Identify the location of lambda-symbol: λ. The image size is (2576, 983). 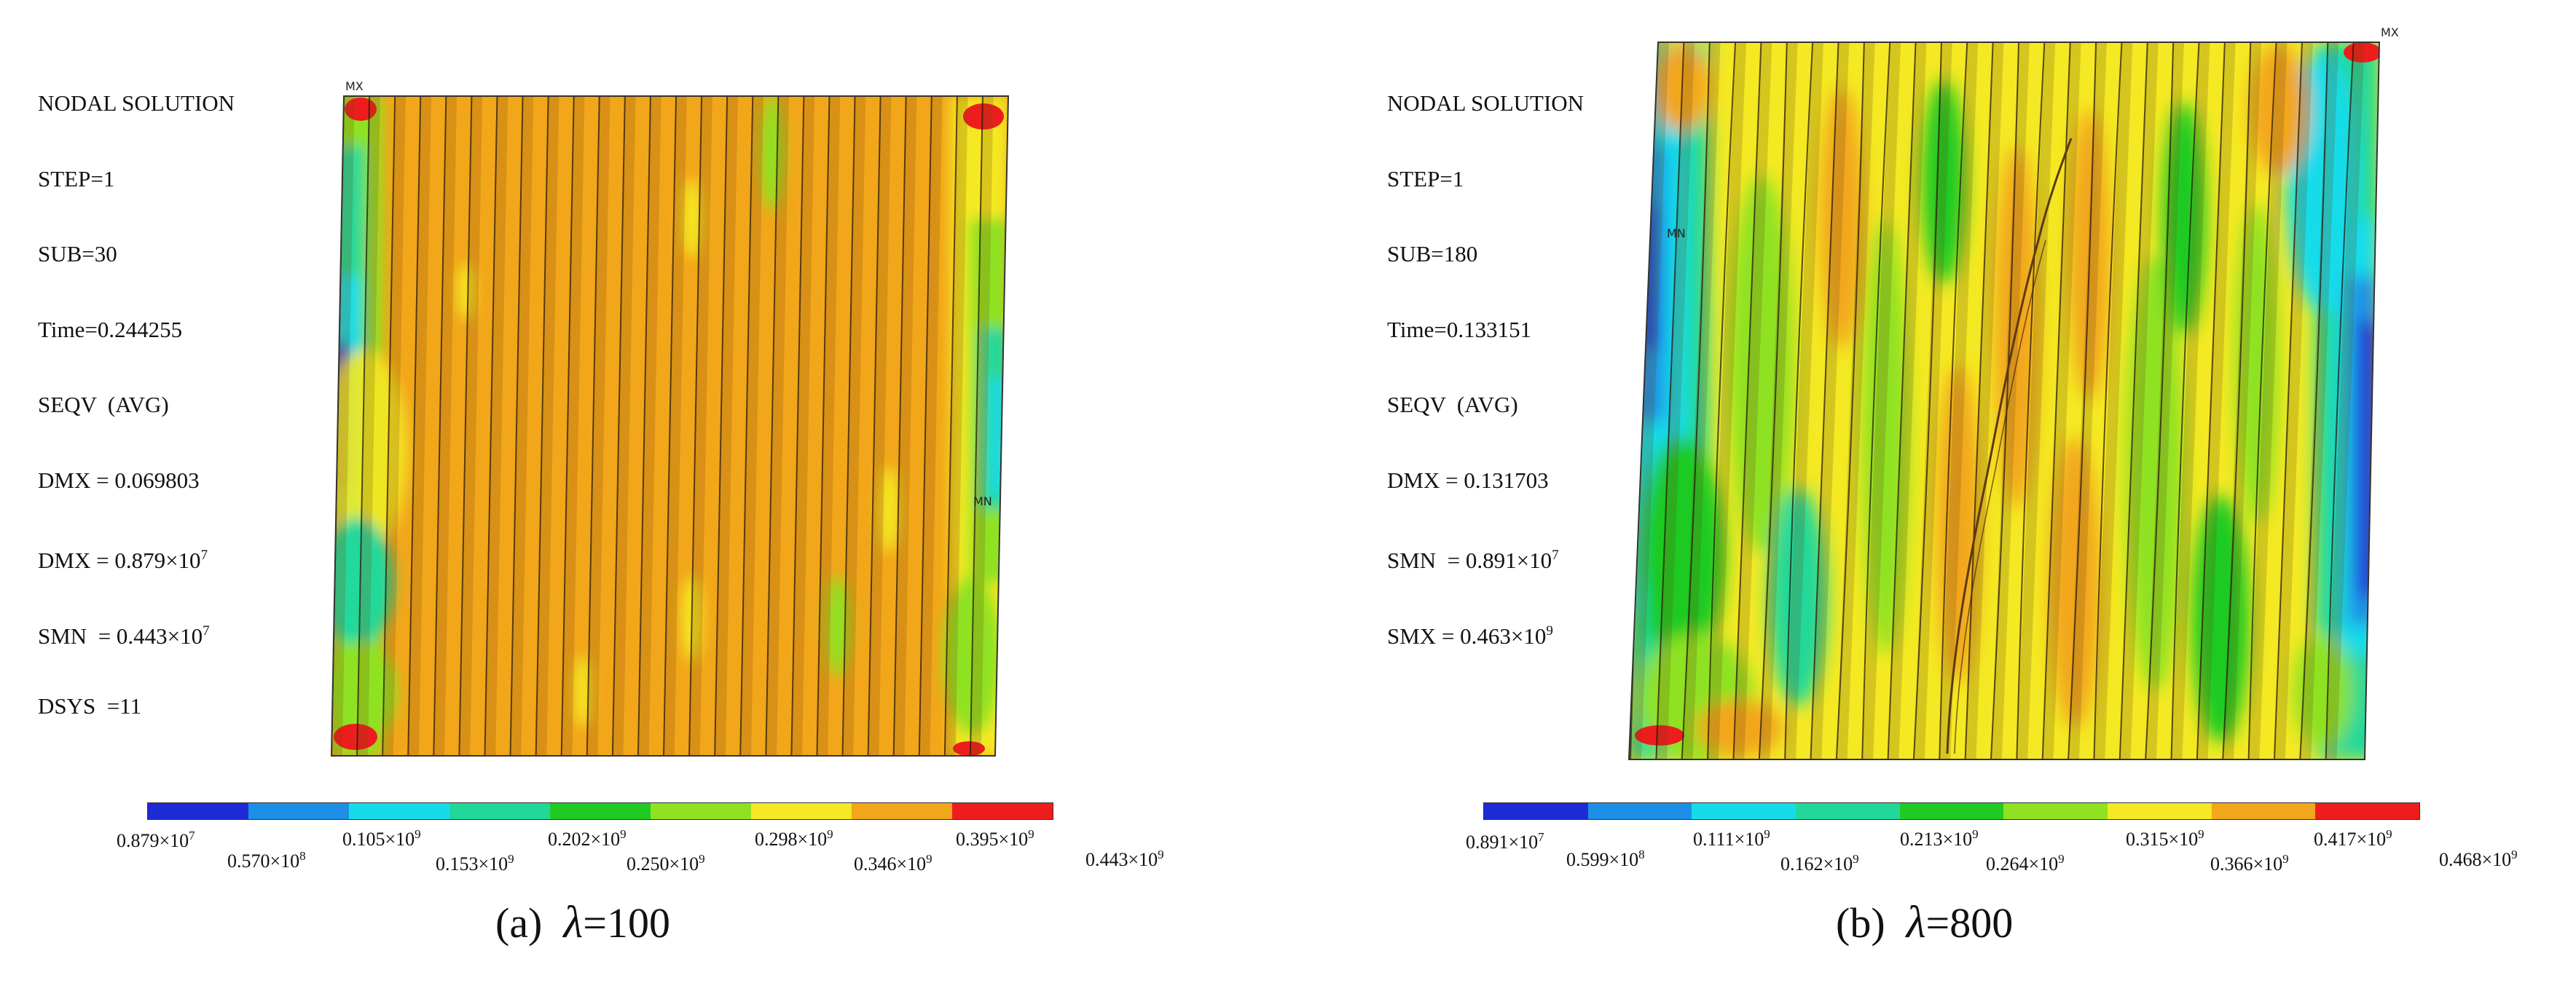
(1916, 922).